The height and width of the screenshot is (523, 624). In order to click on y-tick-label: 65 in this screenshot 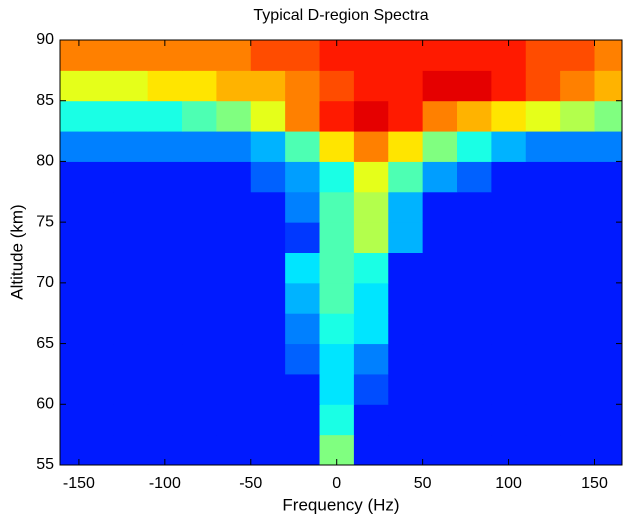, I will do `click(45, 343)`.